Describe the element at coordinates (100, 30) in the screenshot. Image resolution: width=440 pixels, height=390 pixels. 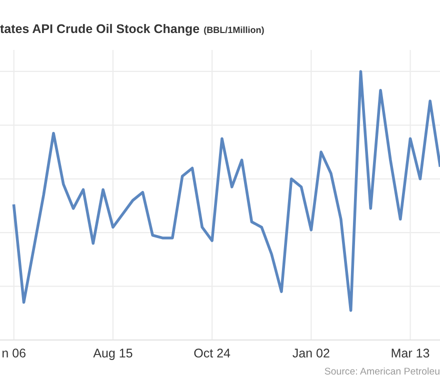
I see `chart-title: tates API Crude Oil Stock Change` at that location.